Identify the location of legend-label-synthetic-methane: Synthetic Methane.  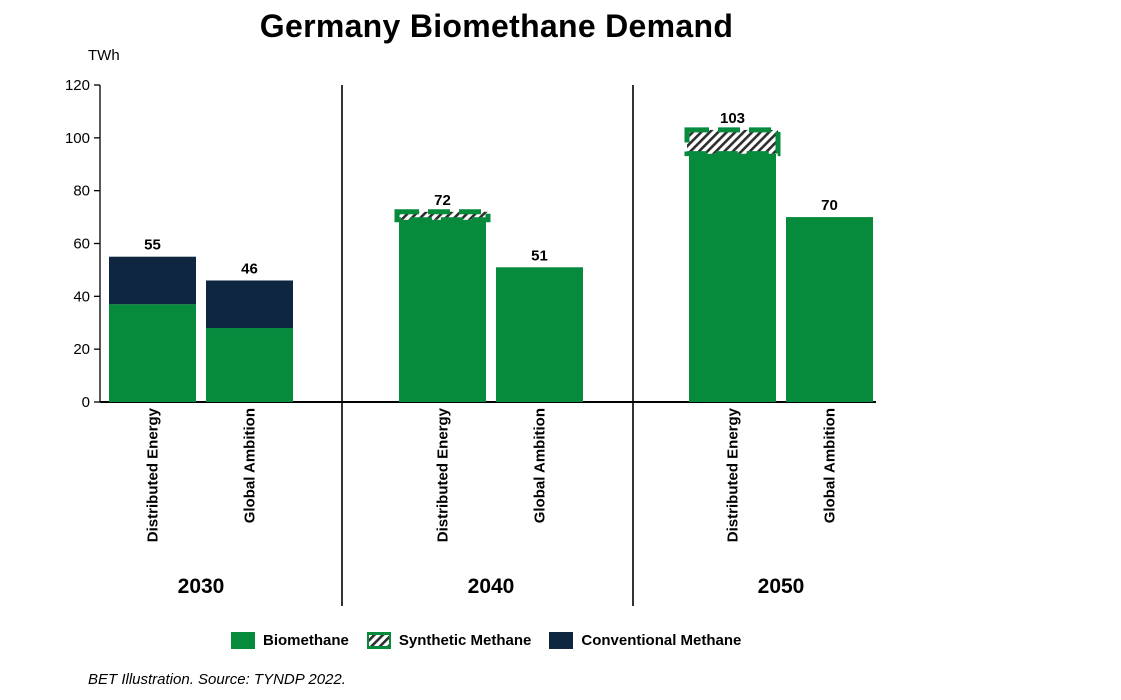
(465, 640).